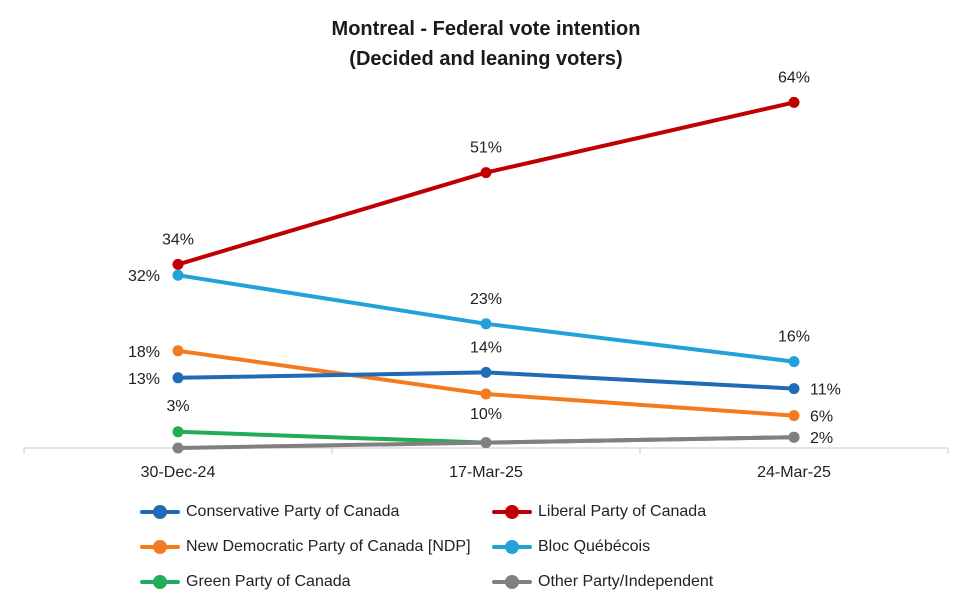  What do you see at coordinates (293, 511) in the screenshot?
I see `legend-label: Conservative Party of Canada` at bounding box center [293, 511].